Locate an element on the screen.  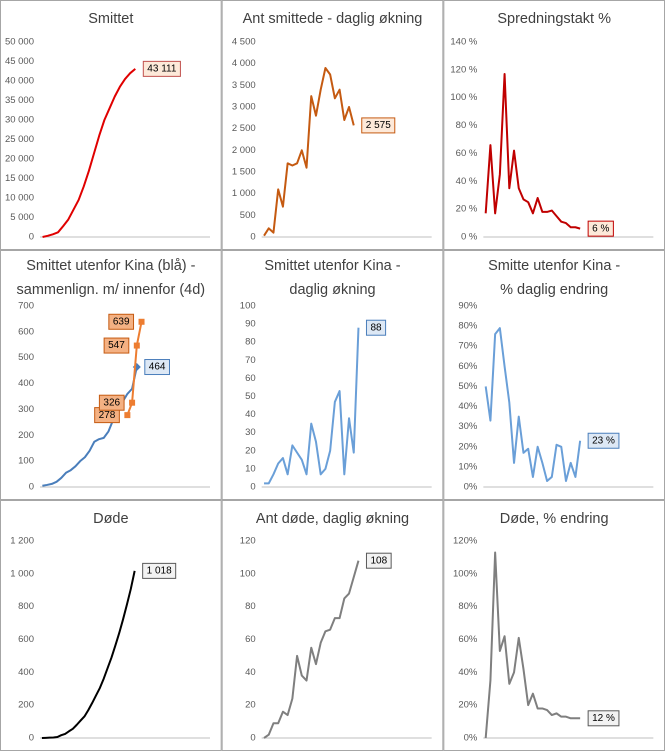
y-tick-label: 20% is located at coordinates (468, 705).